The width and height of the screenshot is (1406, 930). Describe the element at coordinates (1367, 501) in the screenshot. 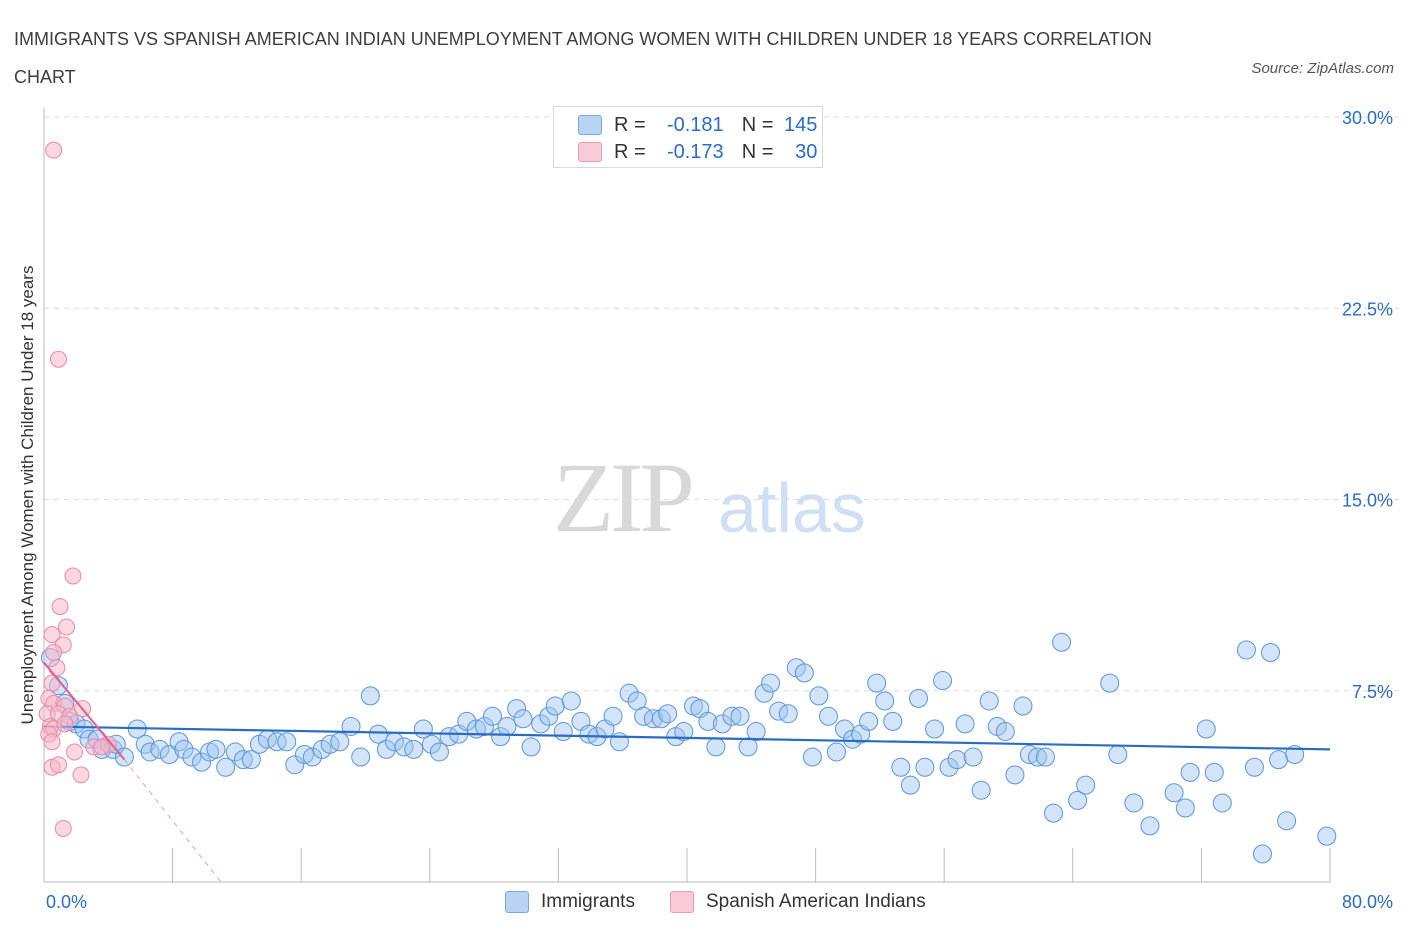

I see `y-tick-label: 15.0%` at that location.